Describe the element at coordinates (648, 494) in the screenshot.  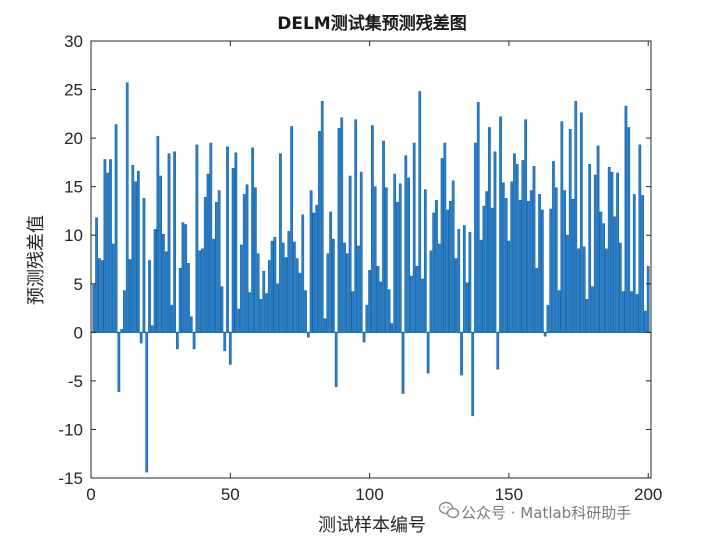
I see `x-tick-label: 200` at that location.